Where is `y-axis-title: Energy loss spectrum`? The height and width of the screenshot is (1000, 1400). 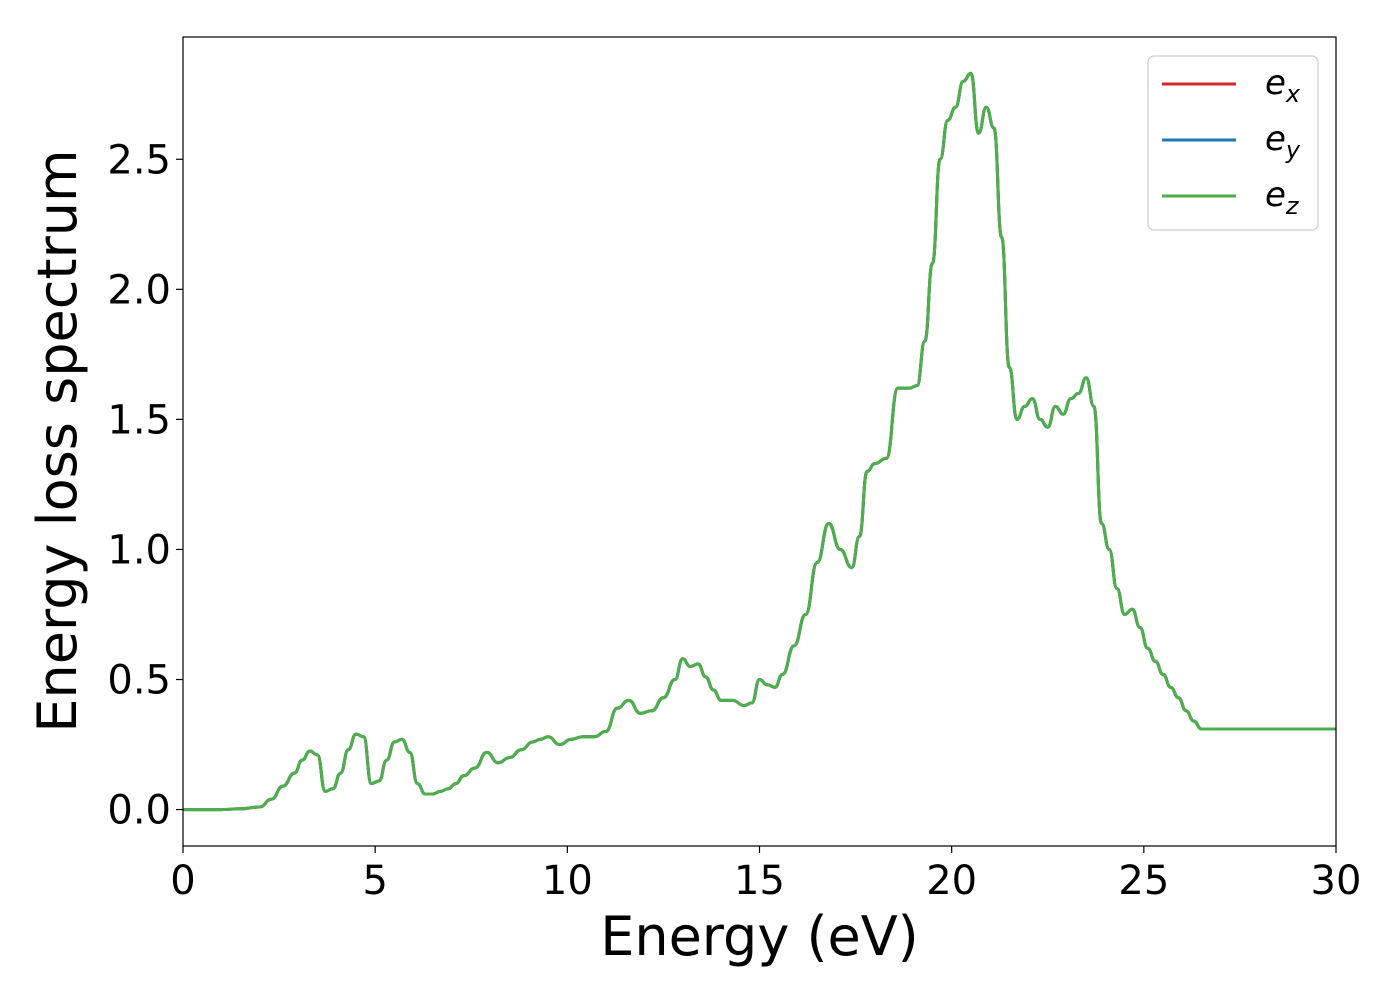
y-axis-title: Energy loss spectrum is located at coordinates (57, 440).